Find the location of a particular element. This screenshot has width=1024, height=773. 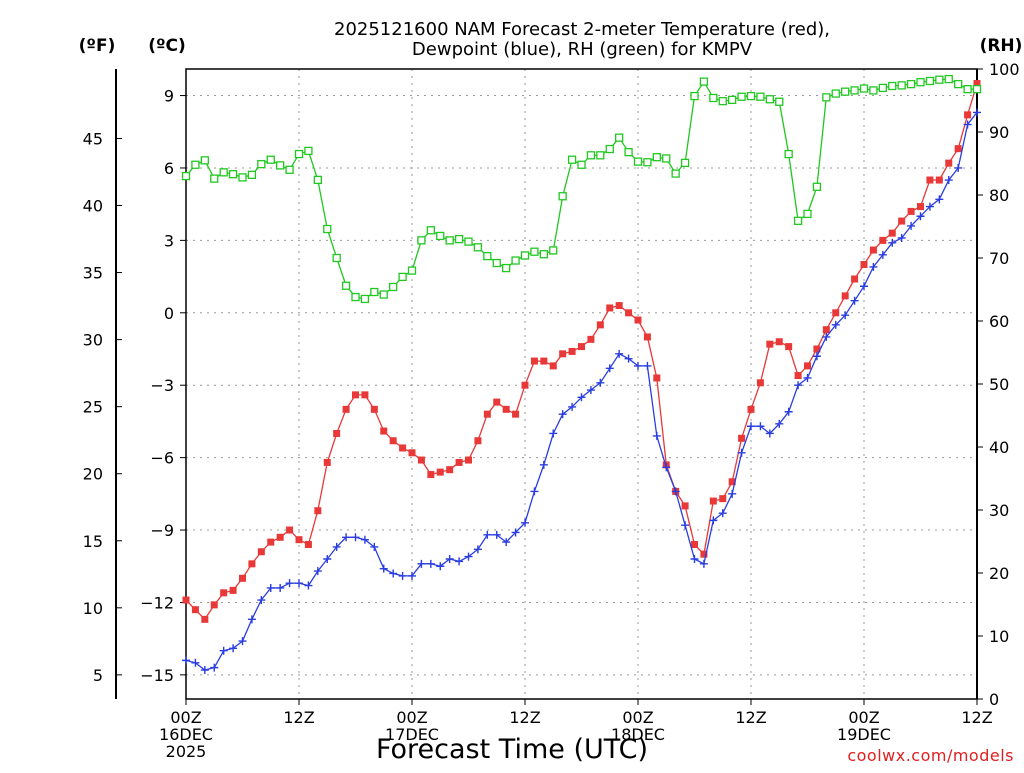

x-tick-label: 12Z is located at coordinates (750, 717).